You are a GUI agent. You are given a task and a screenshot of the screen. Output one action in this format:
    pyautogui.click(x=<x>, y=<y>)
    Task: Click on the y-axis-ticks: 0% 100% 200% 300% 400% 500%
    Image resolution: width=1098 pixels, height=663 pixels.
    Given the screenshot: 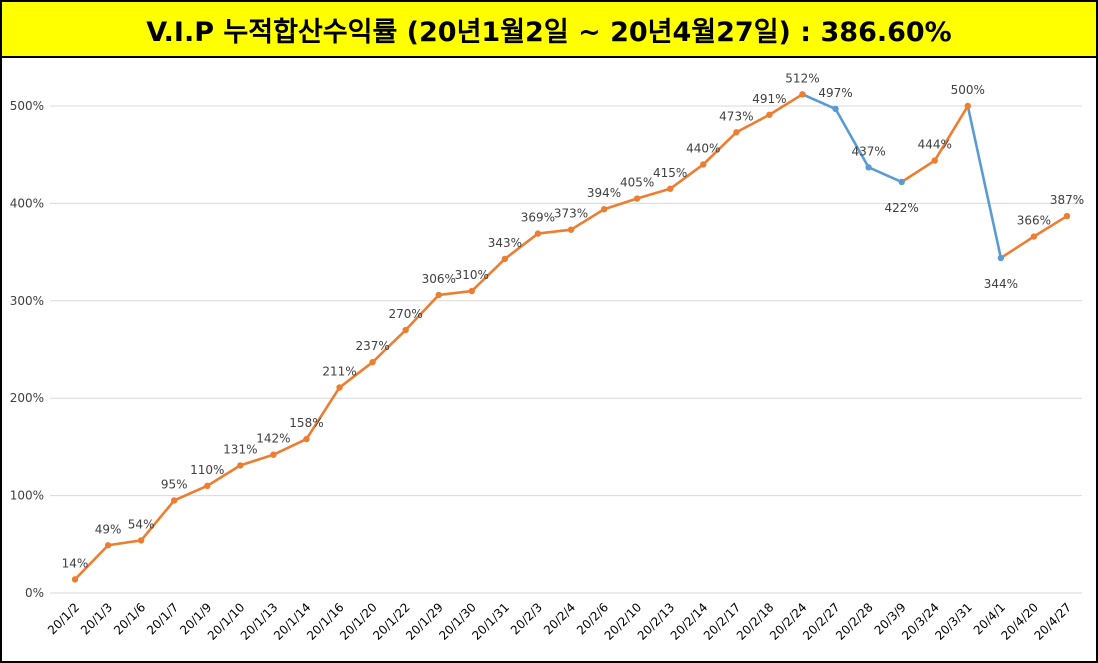 What is the action you would take?
    pyautogui.click(x=27, y=349)
    